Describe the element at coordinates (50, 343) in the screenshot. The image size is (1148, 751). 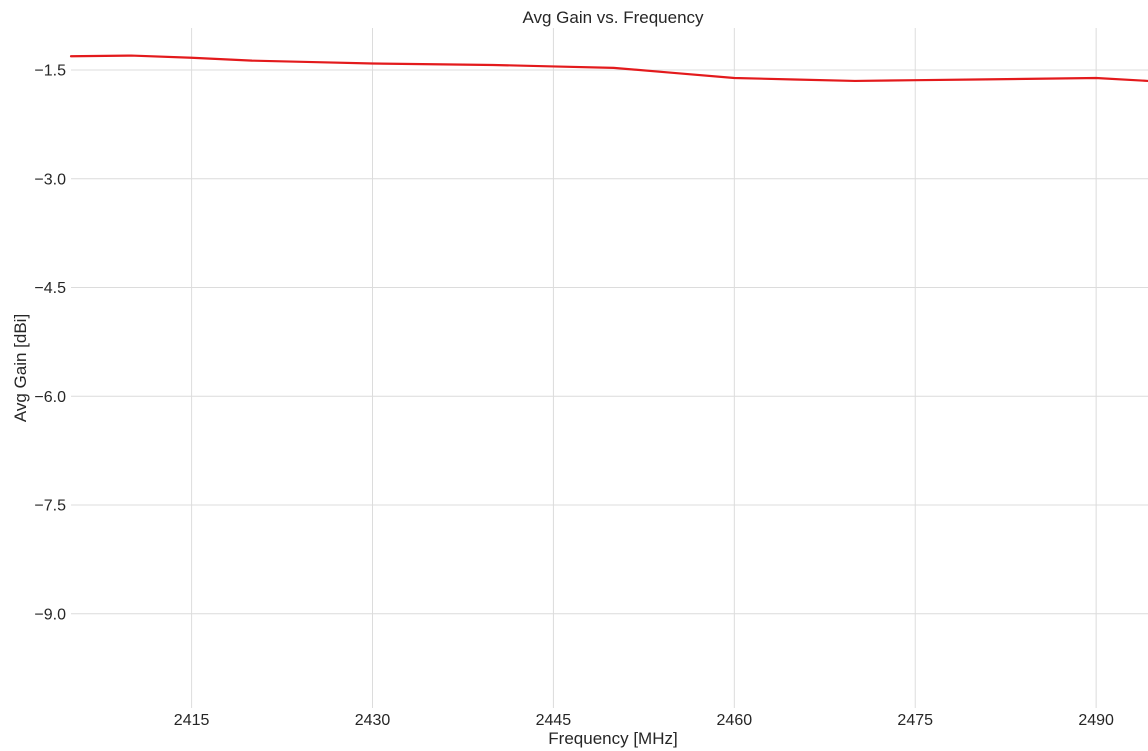
I see `y-tick-labels: −1.5 −3.0 −4.5 −6.0 −7.5 −9.0` at that location.